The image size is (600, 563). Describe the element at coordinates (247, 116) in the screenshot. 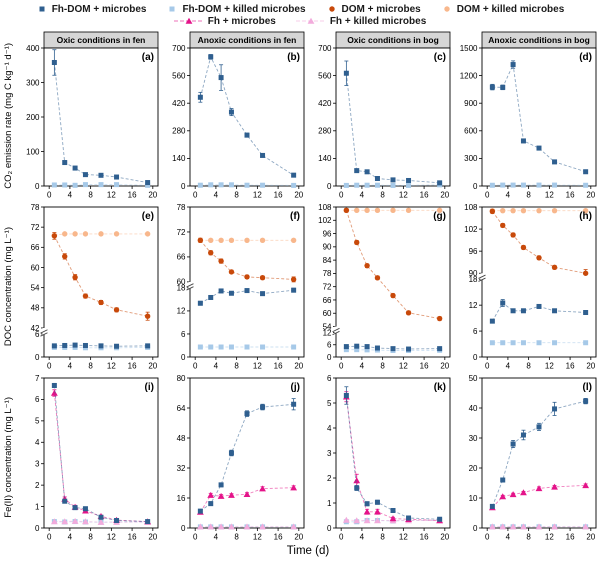

I see `series-fhdom-microbes` at that location.